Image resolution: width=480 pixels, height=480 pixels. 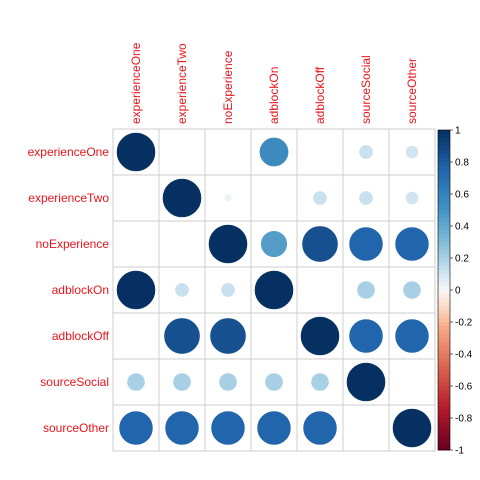 I want to click on colorbar-tick-label: -0.2, so click(x=464, y=323).